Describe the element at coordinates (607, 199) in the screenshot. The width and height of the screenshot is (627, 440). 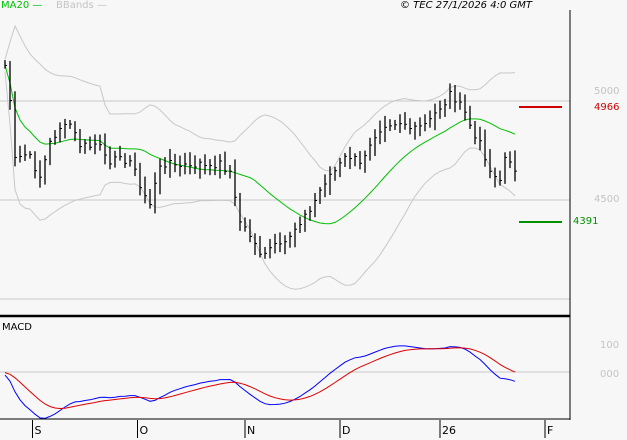
I see `ytick-4500: 4500` at that location.